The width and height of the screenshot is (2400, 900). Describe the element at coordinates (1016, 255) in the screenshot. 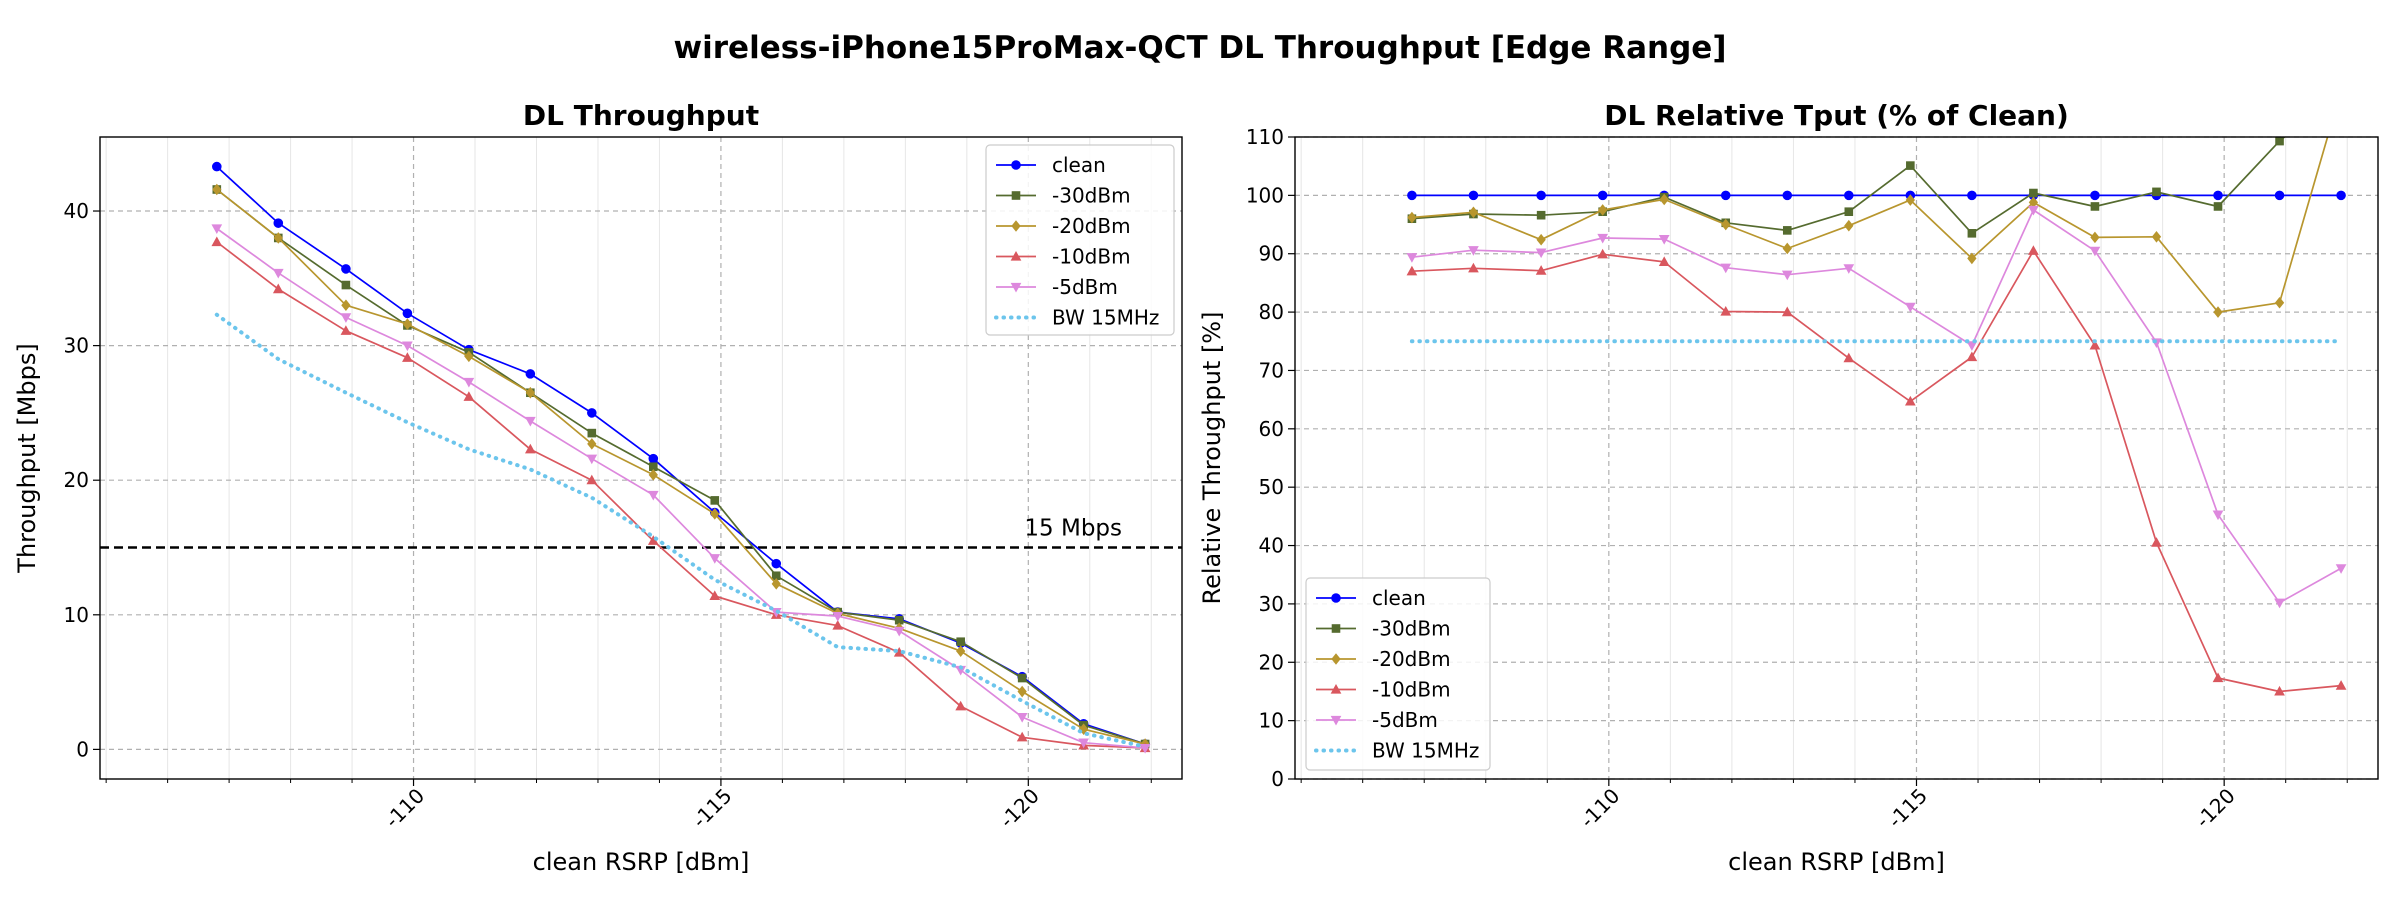

I see `legend-marker-10dbm` at that location.